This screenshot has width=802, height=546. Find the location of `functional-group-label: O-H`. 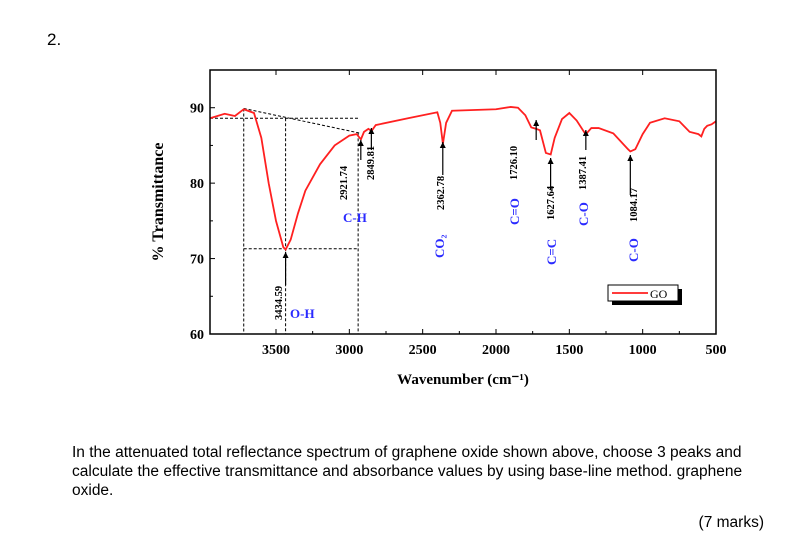

functional-group-label: O-H is located at coordinates (302, 313).